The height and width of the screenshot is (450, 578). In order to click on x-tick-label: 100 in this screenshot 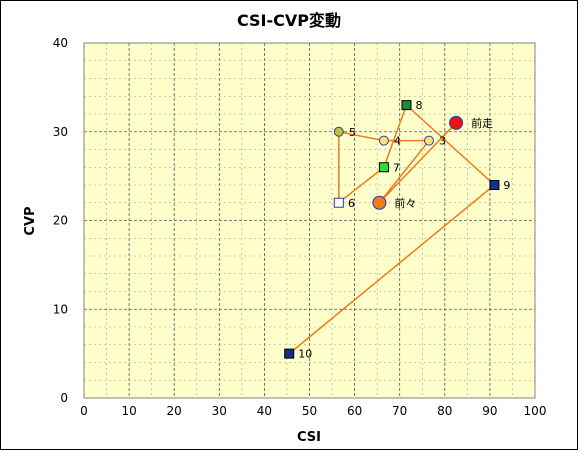, I will do `click(535, 411)`.